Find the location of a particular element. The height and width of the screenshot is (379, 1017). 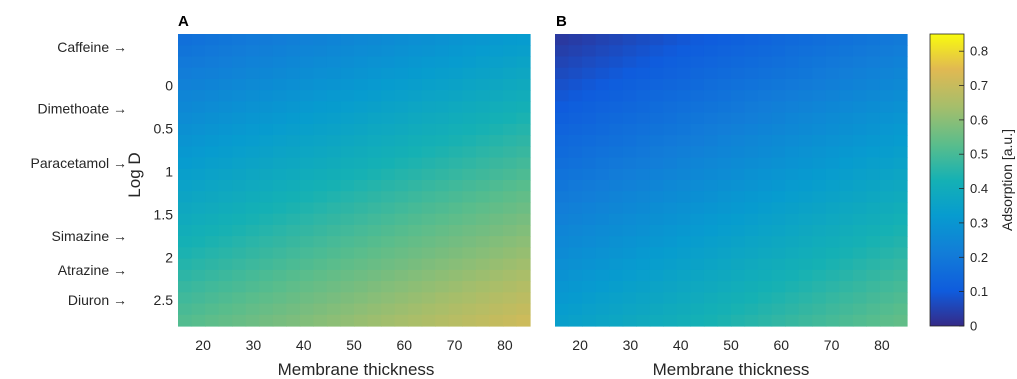

y-tick-label: 2.5 is located at coordinates (164, 300).